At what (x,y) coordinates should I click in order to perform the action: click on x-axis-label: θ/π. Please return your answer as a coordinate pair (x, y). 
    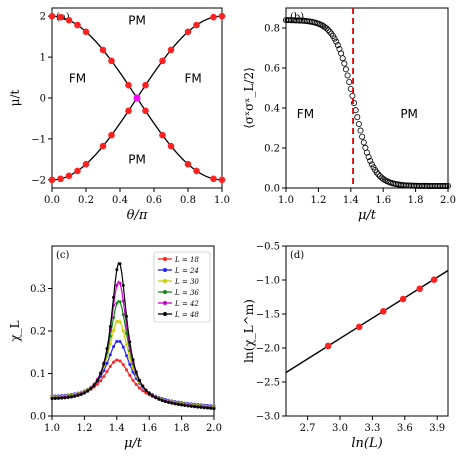
    Looking at the image, I should click on (137, 215).